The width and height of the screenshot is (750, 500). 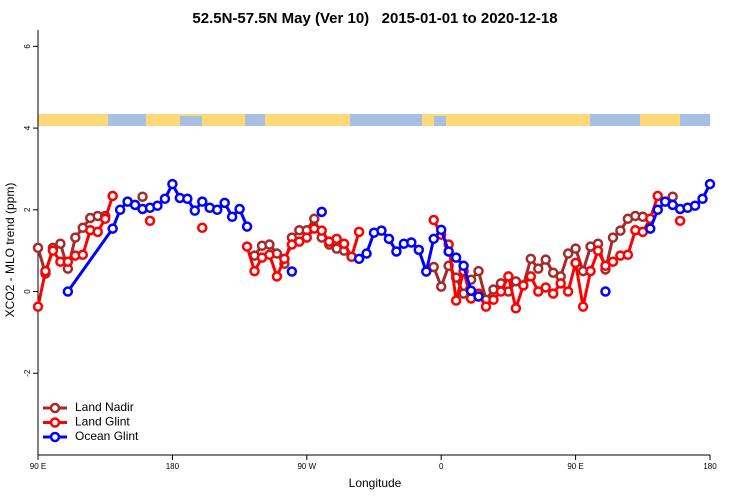 I want to click on x-tick-label: 90 E, so click(x=575, y=466).